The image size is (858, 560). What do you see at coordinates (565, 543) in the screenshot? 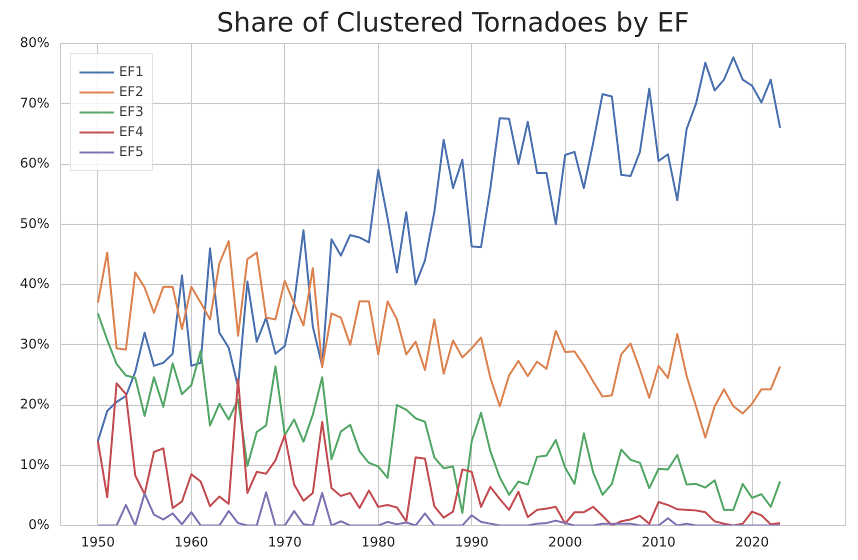
I see `x-tick-label: 2000` at bounding box center [565, 543].